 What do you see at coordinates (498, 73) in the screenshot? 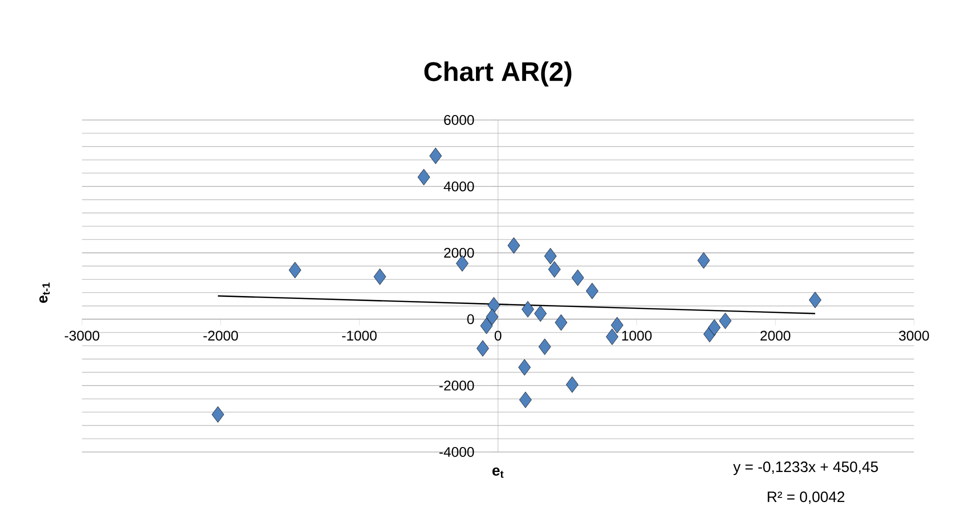
I see `chart-title: Chart AR(2)` at bounding box center [498, 73].